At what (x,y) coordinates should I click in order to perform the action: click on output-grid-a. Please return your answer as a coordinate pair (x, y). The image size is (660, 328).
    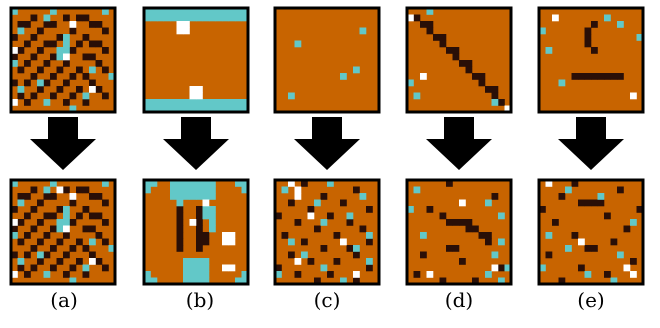
    Looking at the image, I should click on (63, 232).